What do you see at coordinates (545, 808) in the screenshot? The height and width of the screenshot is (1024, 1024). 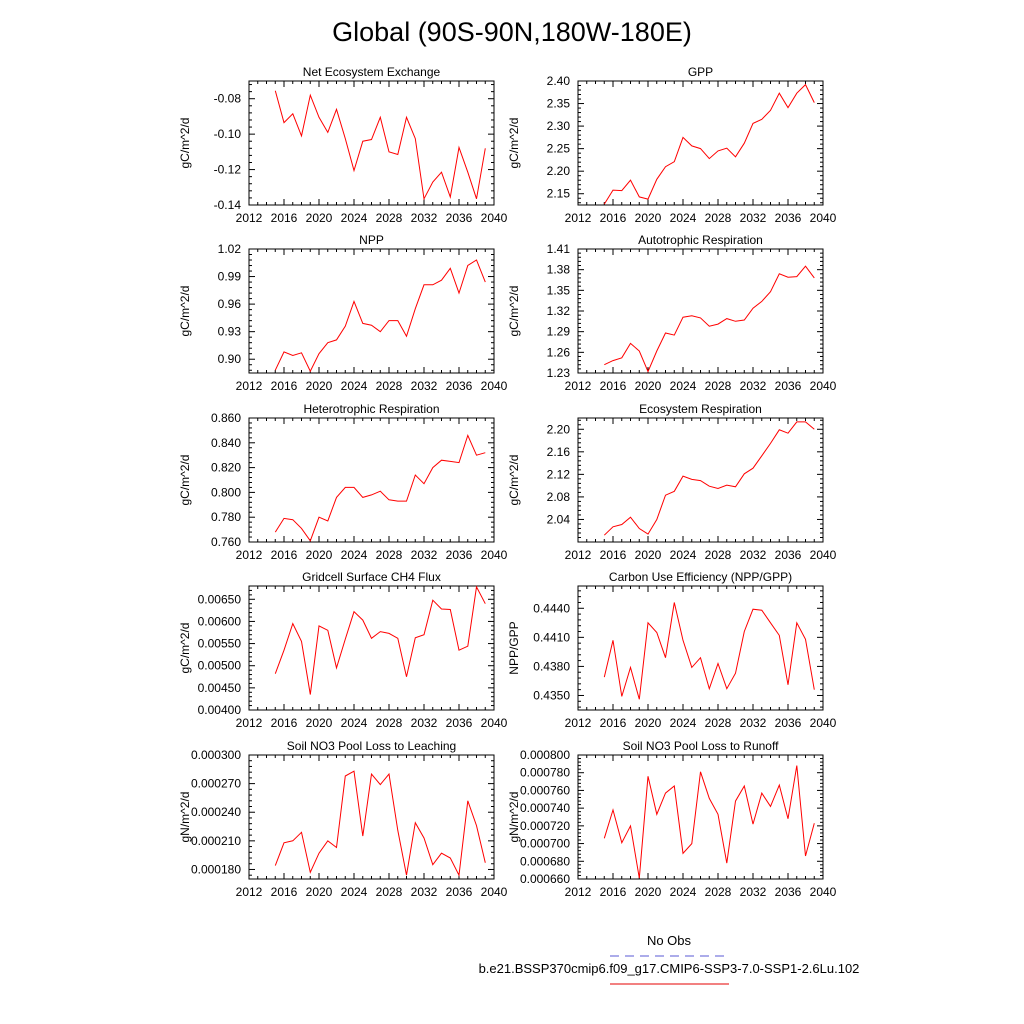 I see `y-tick-label: 0.000740` at bounding box center [545, 808].